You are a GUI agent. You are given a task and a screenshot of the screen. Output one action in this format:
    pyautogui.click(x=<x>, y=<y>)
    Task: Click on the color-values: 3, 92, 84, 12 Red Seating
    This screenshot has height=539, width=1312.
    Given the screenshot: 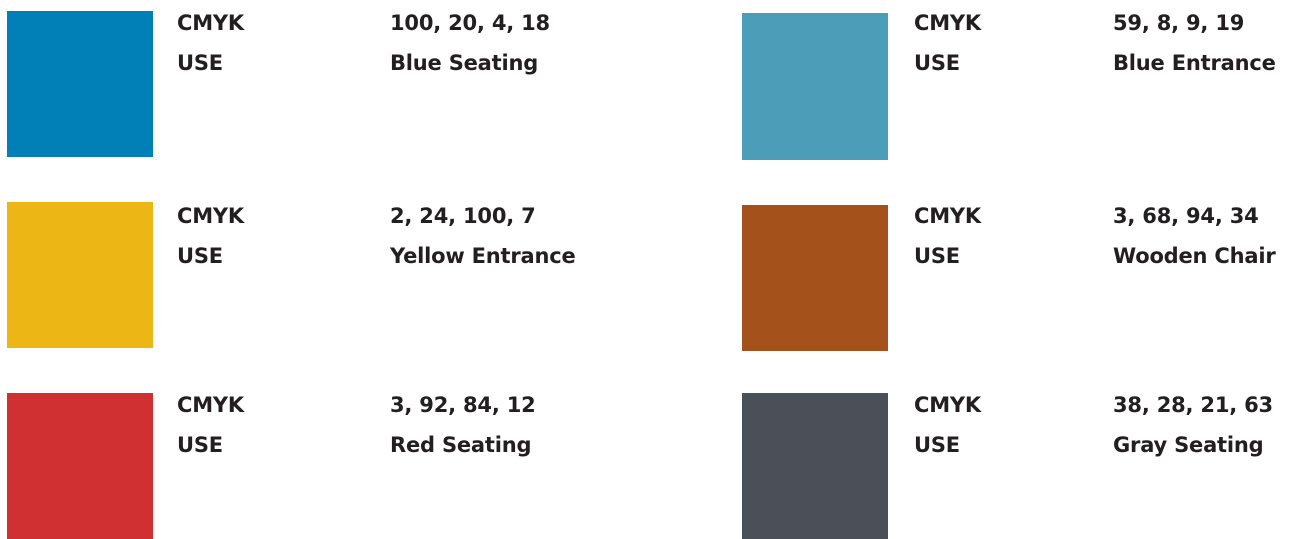 What is the action you would take?
    pyautogui.click(x=463, y=425)
    